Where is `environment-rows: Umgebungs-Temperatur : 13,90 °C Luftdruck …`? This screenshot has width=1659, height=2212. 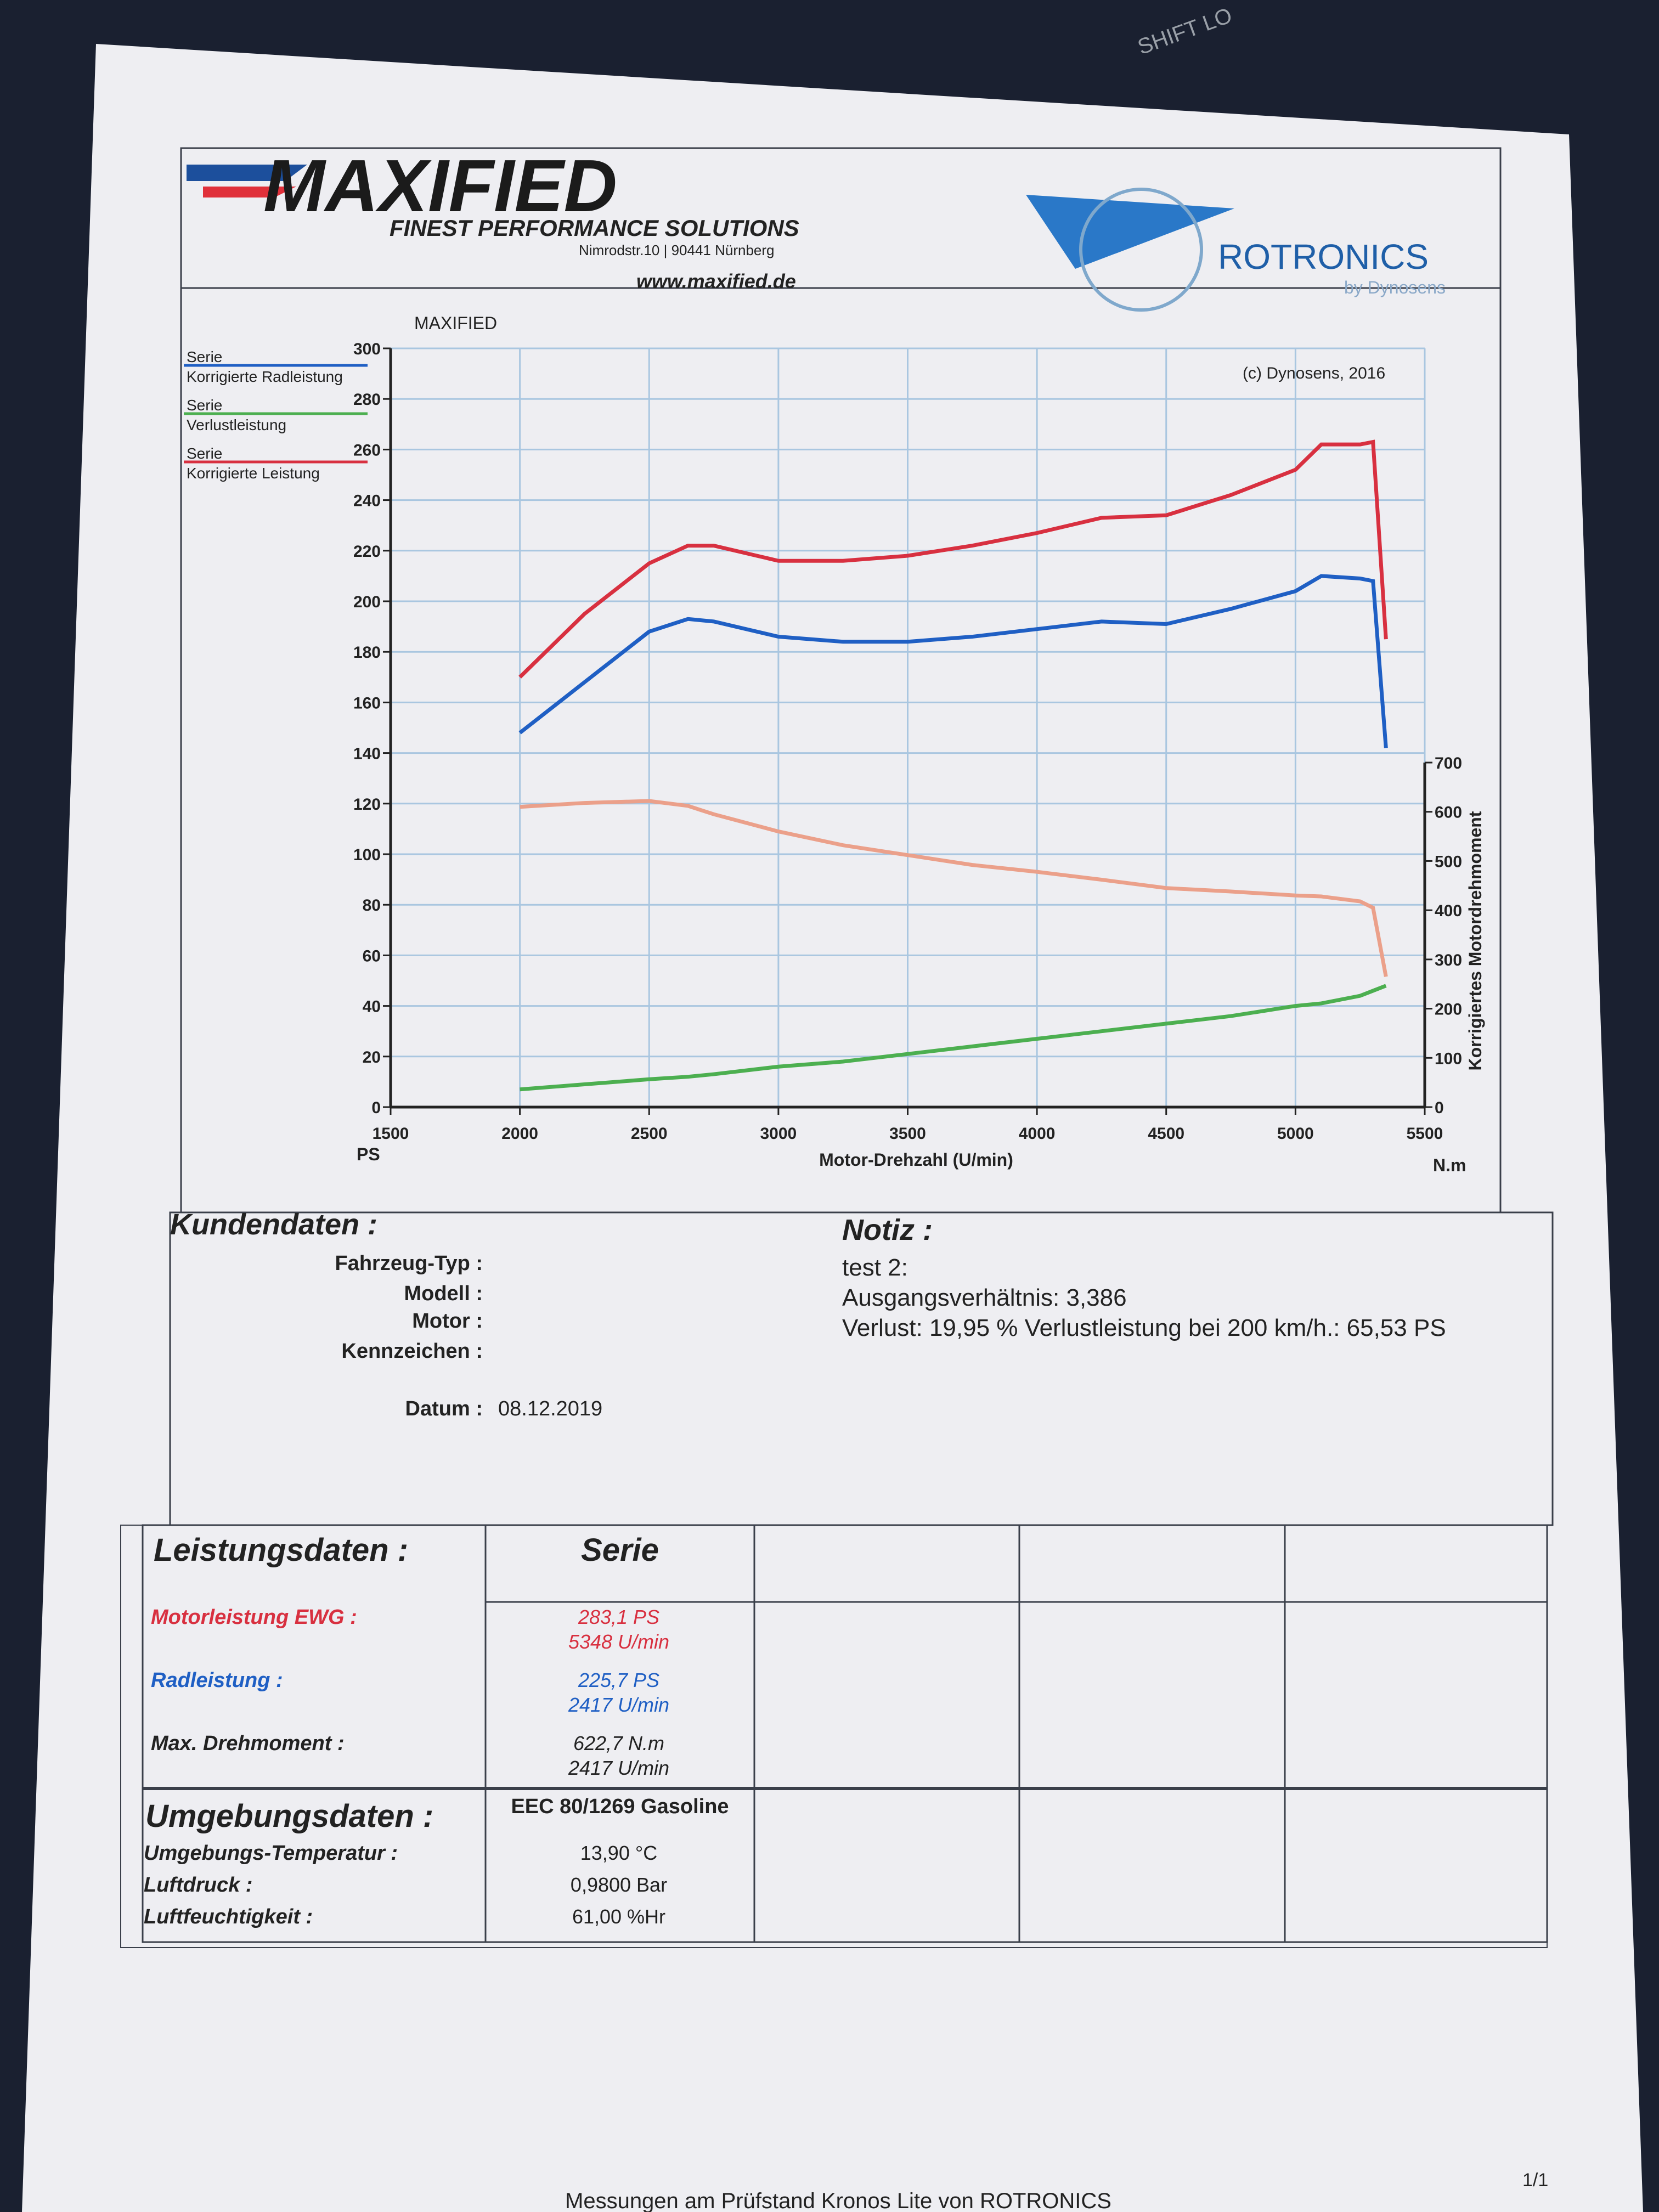 environment-rows: Umgebungs-Temperatur : 13,90 °C Luftdruck … is located at coordinates (405, 1885).